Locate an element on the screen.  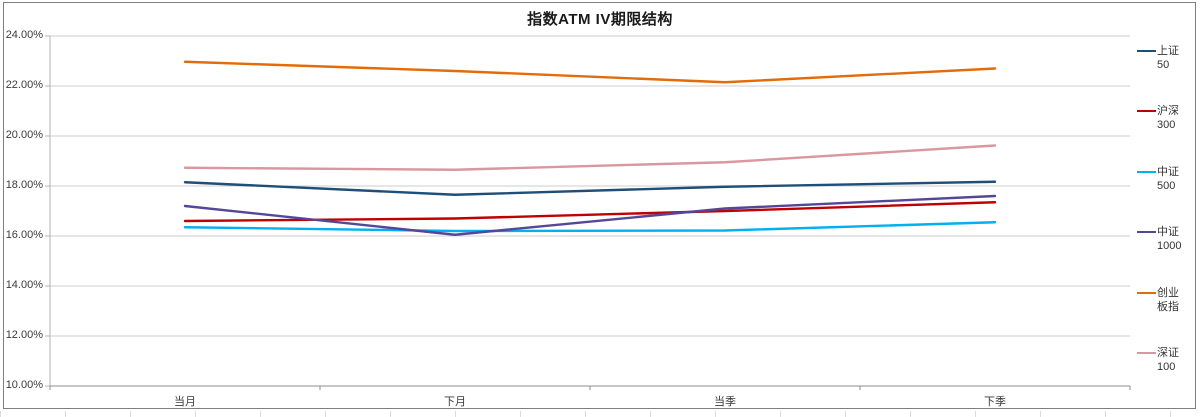
spreadsheet-gridlines is located at coordinates (600, 414).